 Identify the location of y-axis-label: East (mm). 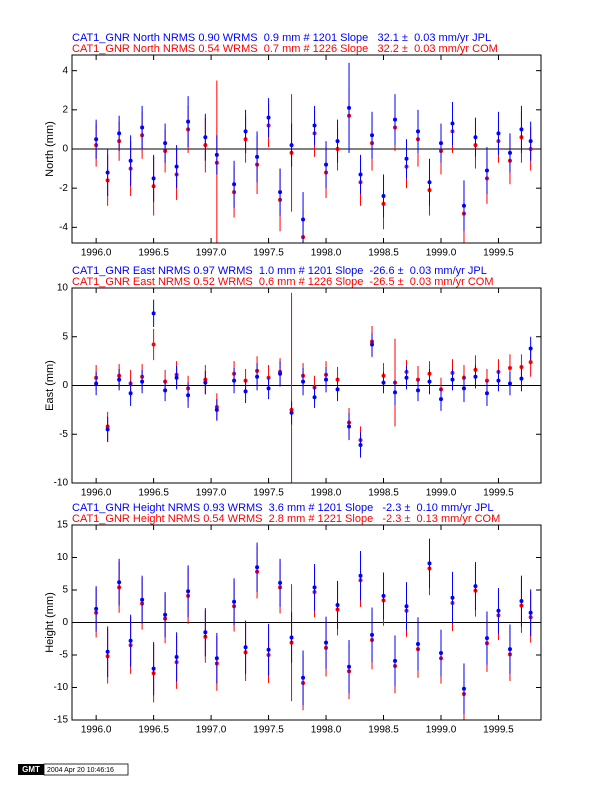
(50, 385).